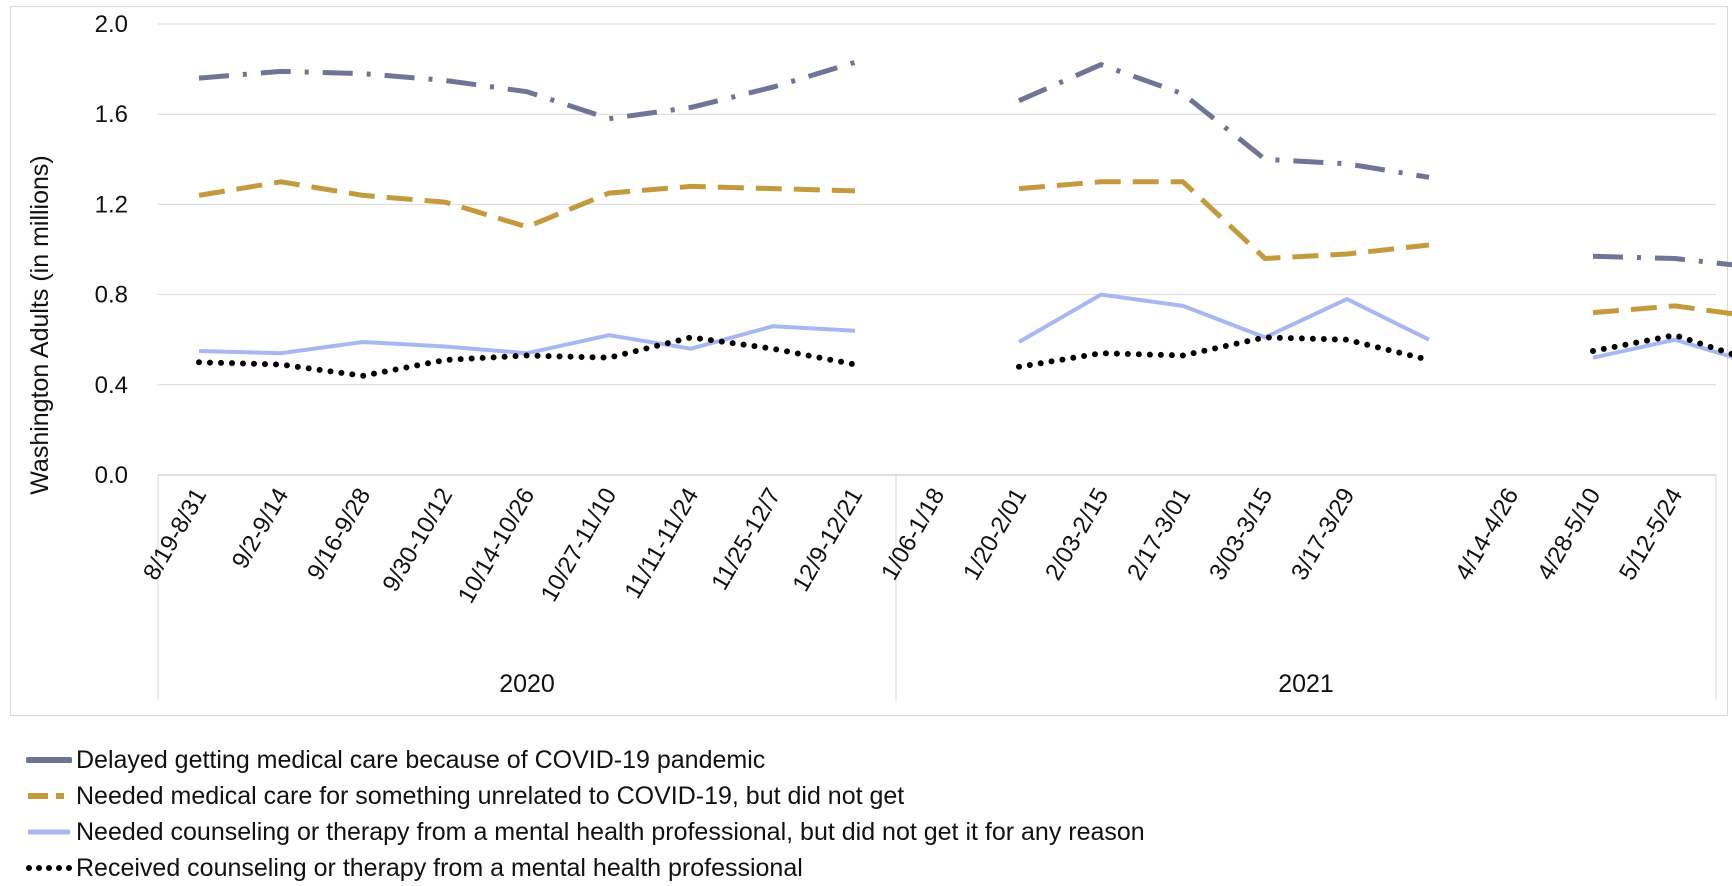 The height and width of the screenshot is (886, 1732). Describe the element at coordinates (1323, 534) in the screenshot. I see `x-tick-label-14: 3/17-3/29` at that location.